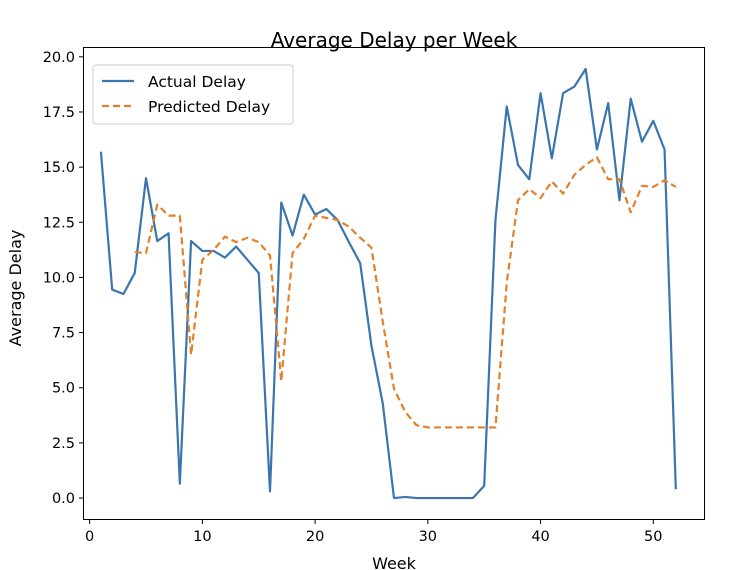 The width and height of the screenshot is (732, 570). What do you see at coordinates (59, 58) in the screenshot?
I see `y-tick-label: 20.0` at bounding box center [59, 58].